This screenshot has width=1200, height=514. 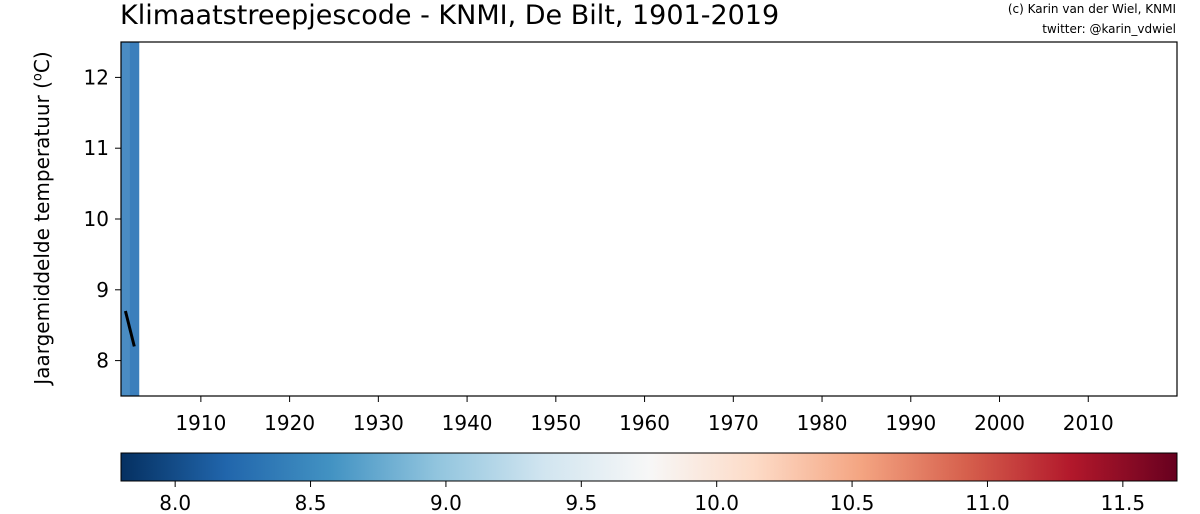 What do you see at coordinates (822, 423) in the screenshot?
I see `x-tick-label-1980: 1980` at bounding box center [822, 423].